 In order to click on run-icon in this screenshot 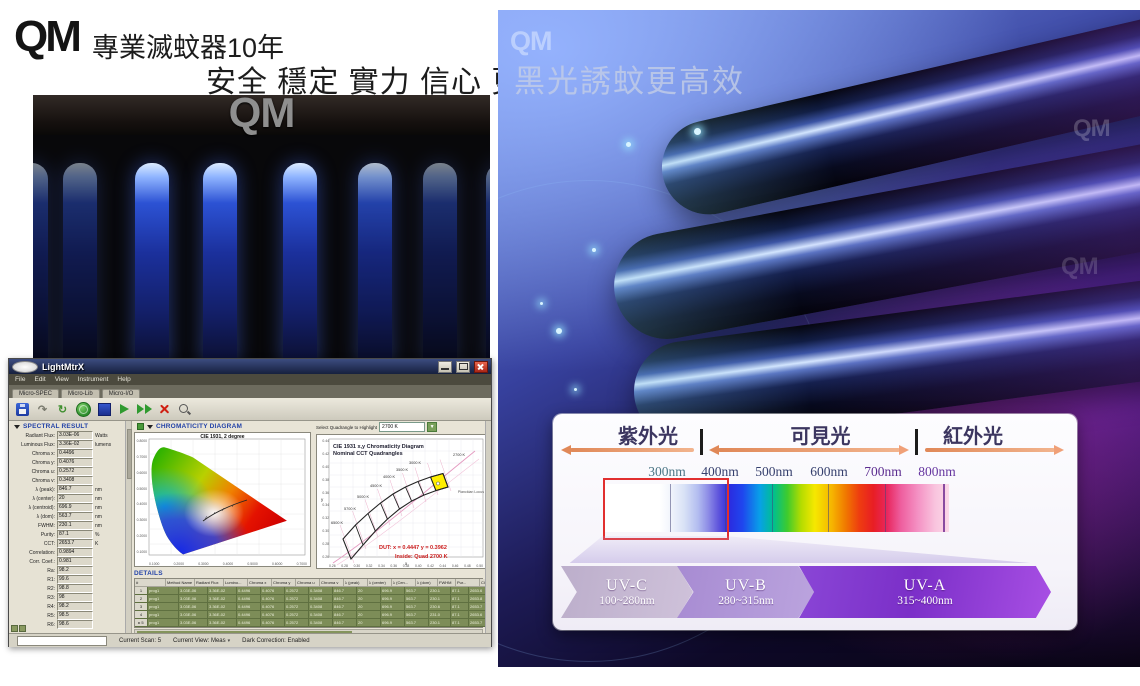, I will do `click(124, 409)`.